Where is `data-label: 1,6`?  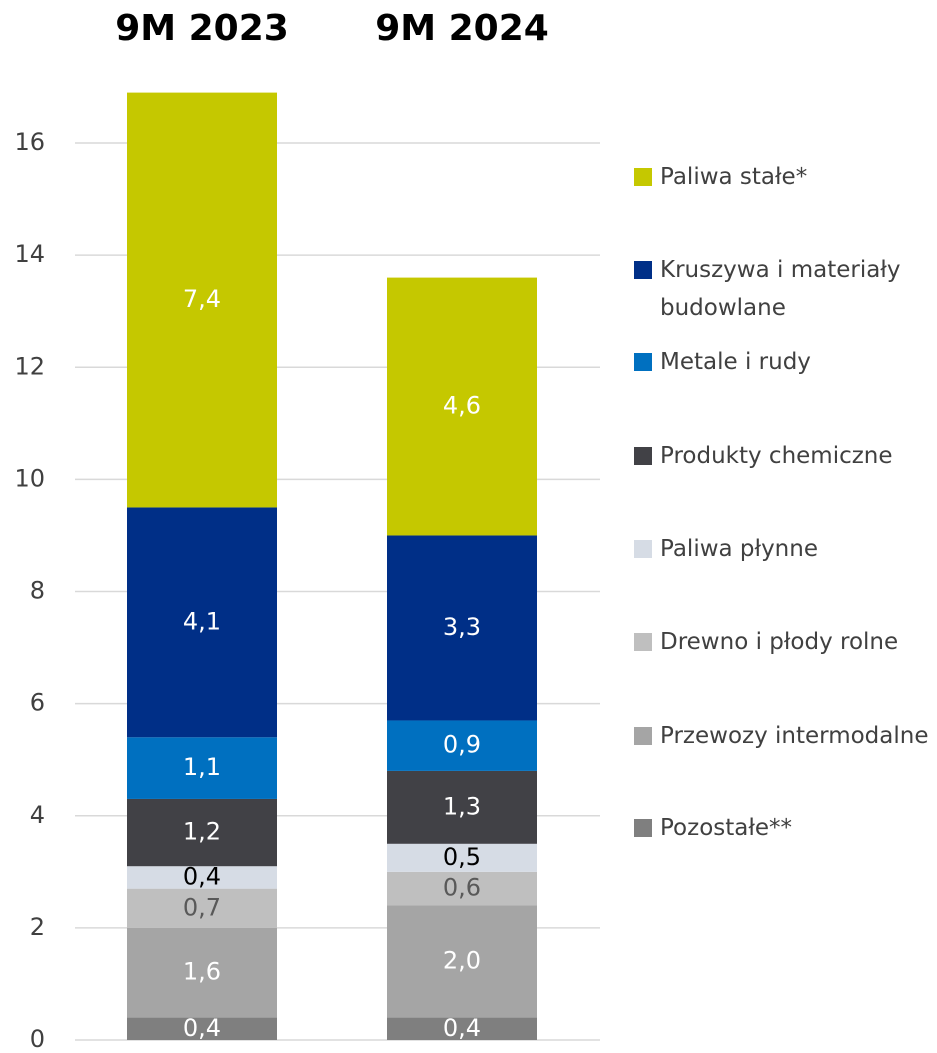
data-label: 1,6 is located at coordinates (202, 972).